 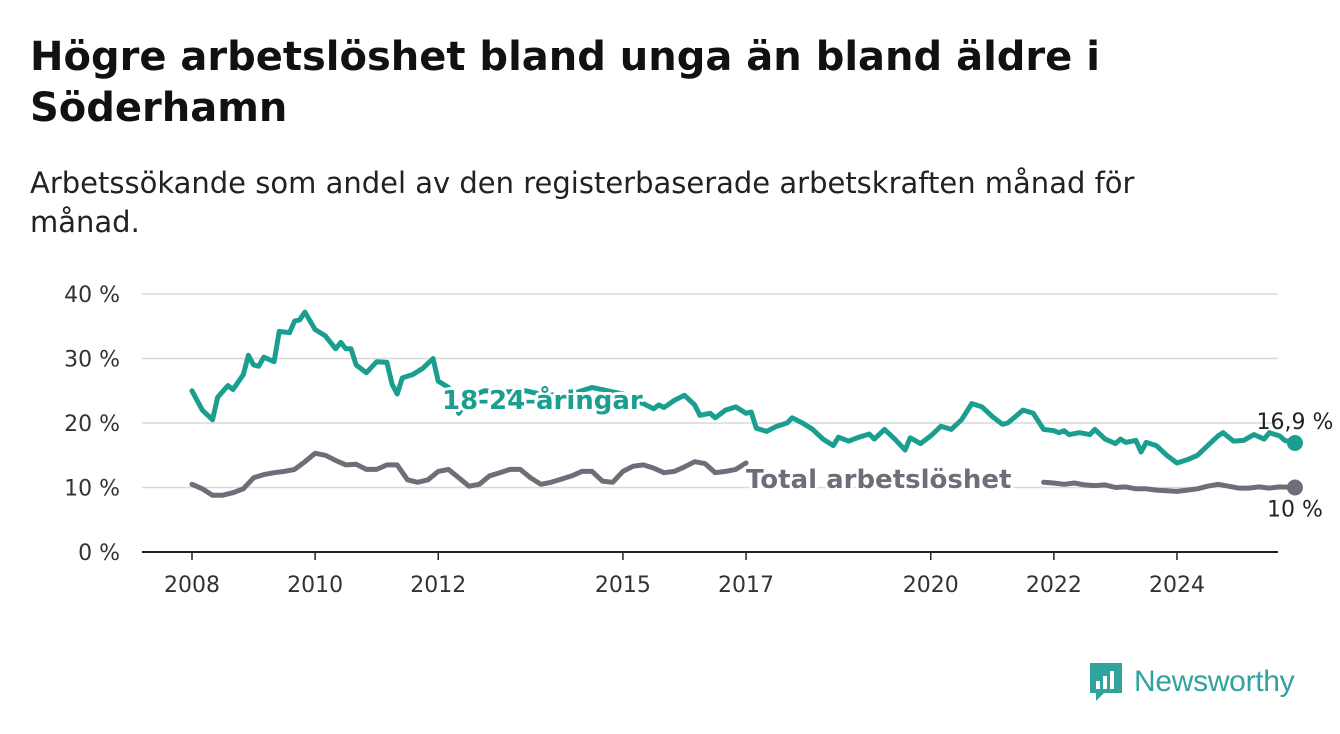 What do you see at coordinates (92, 295) in the screenshot?
I see `y-tick-label: 40 %` at bounding box center [92, 295].